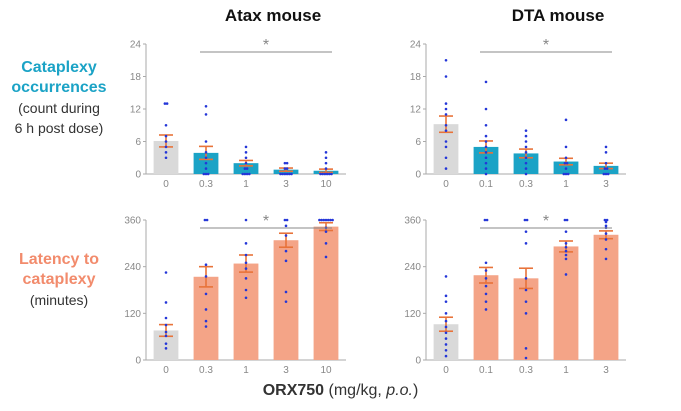 This screenshot has width=681, height=411. I want to click on x-axis-units-prefix: (mg/kg,, so click(355, 390).